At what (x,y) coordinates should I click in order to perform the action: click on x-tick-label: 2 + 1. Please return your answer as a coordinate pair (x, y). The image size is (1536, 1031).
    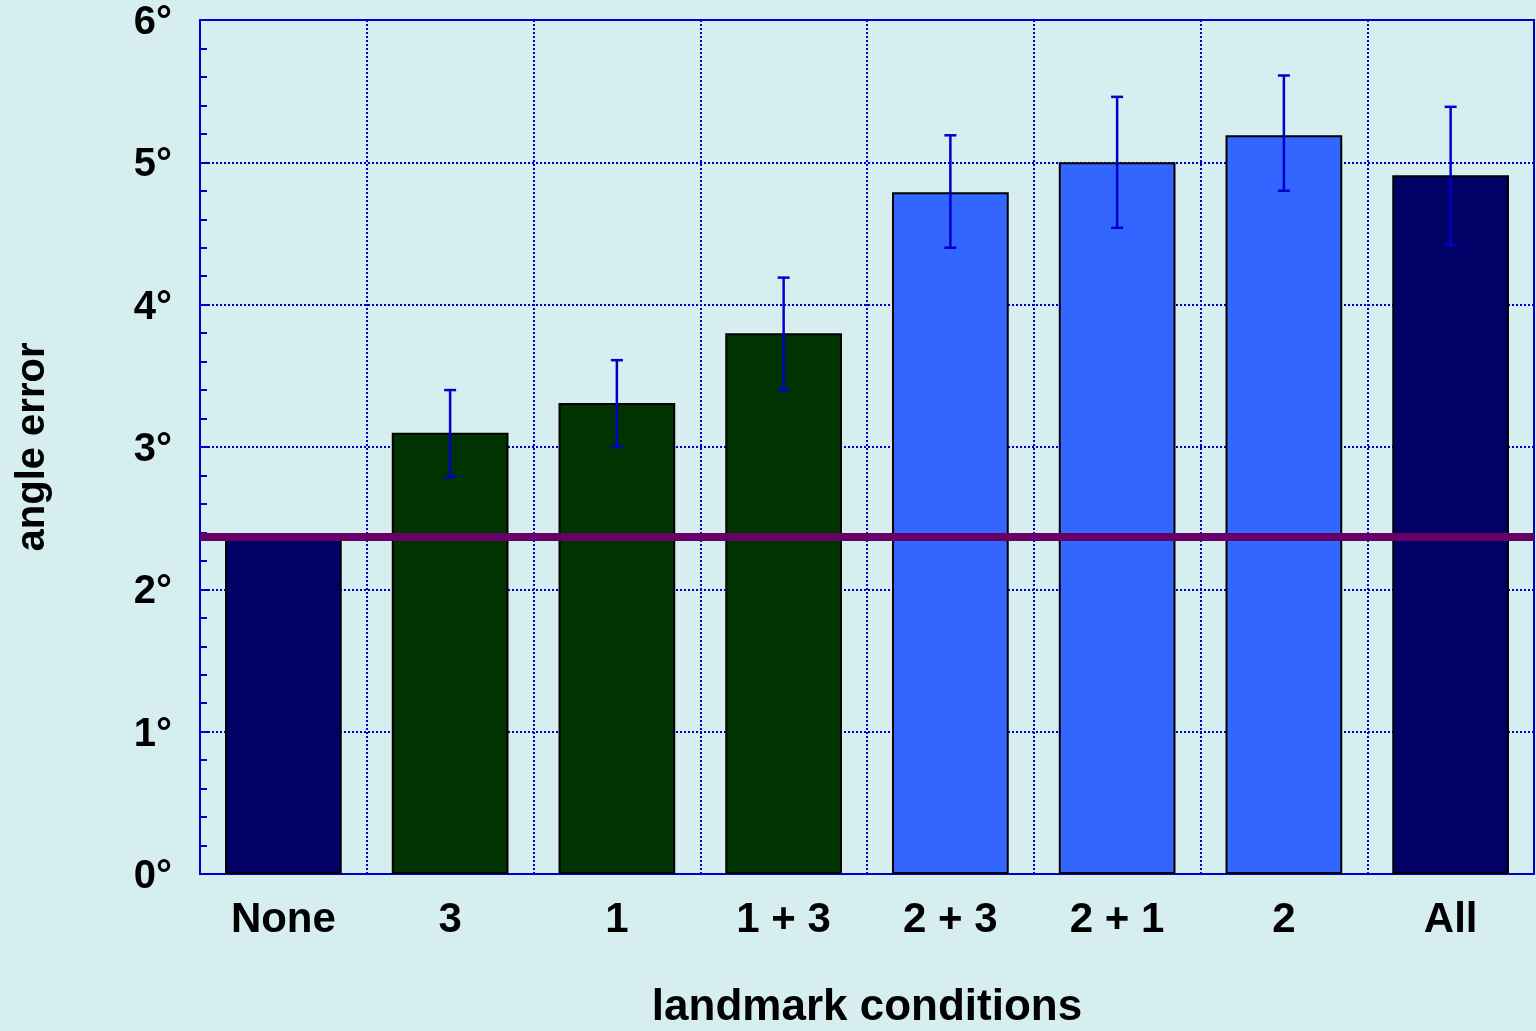
    Looking at the image, I should click on (1117, 917).